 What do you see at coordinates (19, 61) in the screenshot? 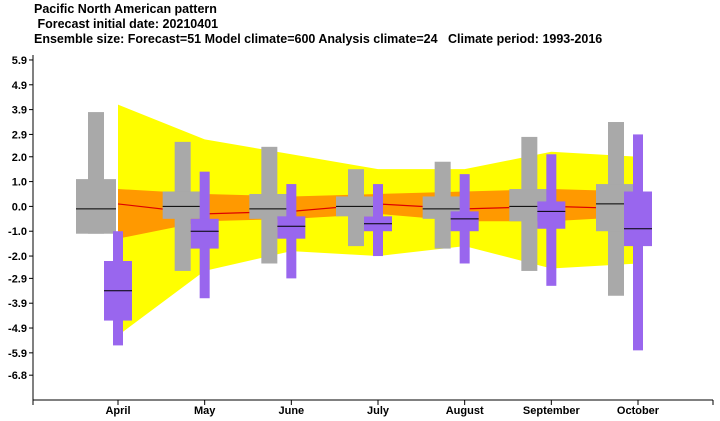
I see `y-tick-label: 5.9` at bounding box center [19, 61].